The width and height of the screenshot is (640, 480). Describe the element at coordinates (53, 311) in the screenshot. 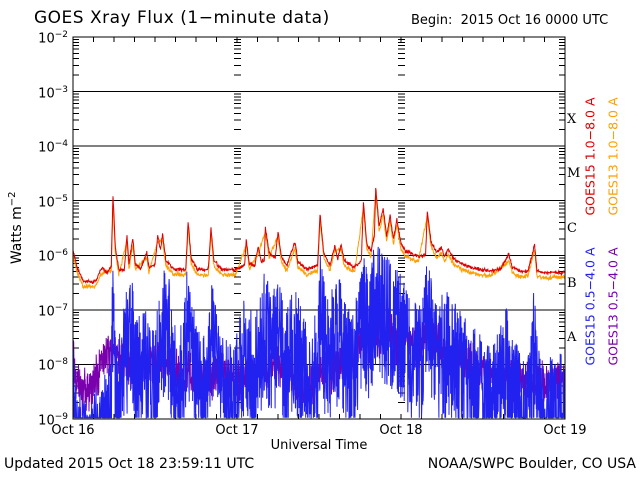

I see `y-tick-label: 10⁻⁷` at that location.